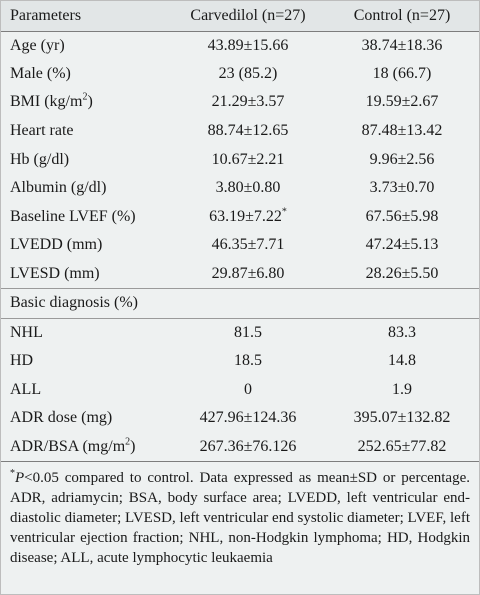  Describe the element at coordinates (402, 73) in the screenshot. I see `control-value: 18 (66.7)` at that location.